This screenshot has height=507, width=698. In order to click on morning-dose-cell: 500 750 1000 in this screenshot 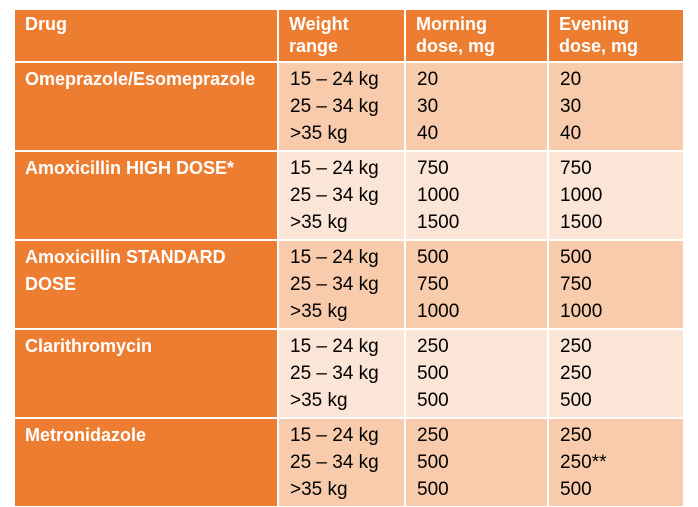, I will do `click(476, 284)`.